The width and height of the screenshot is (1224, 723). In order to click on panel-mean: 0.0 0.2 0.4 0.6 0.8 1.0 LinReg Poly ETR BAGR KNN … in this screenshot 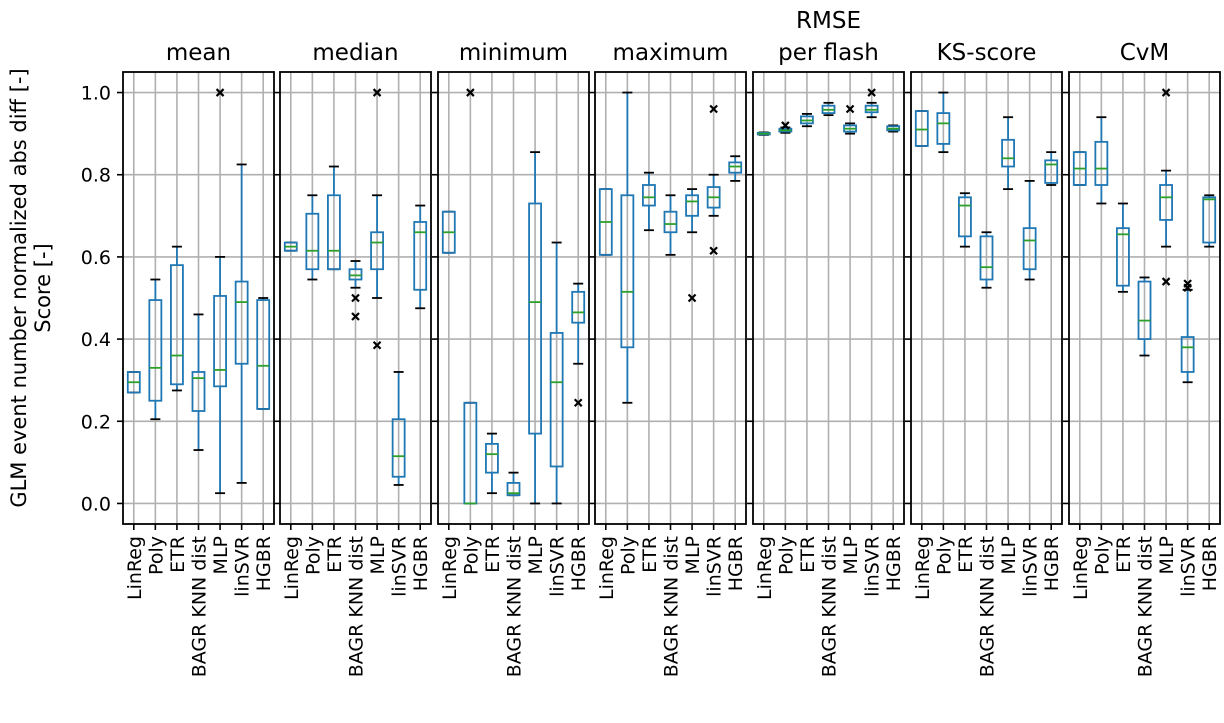, I will do `click(178, 358)`.